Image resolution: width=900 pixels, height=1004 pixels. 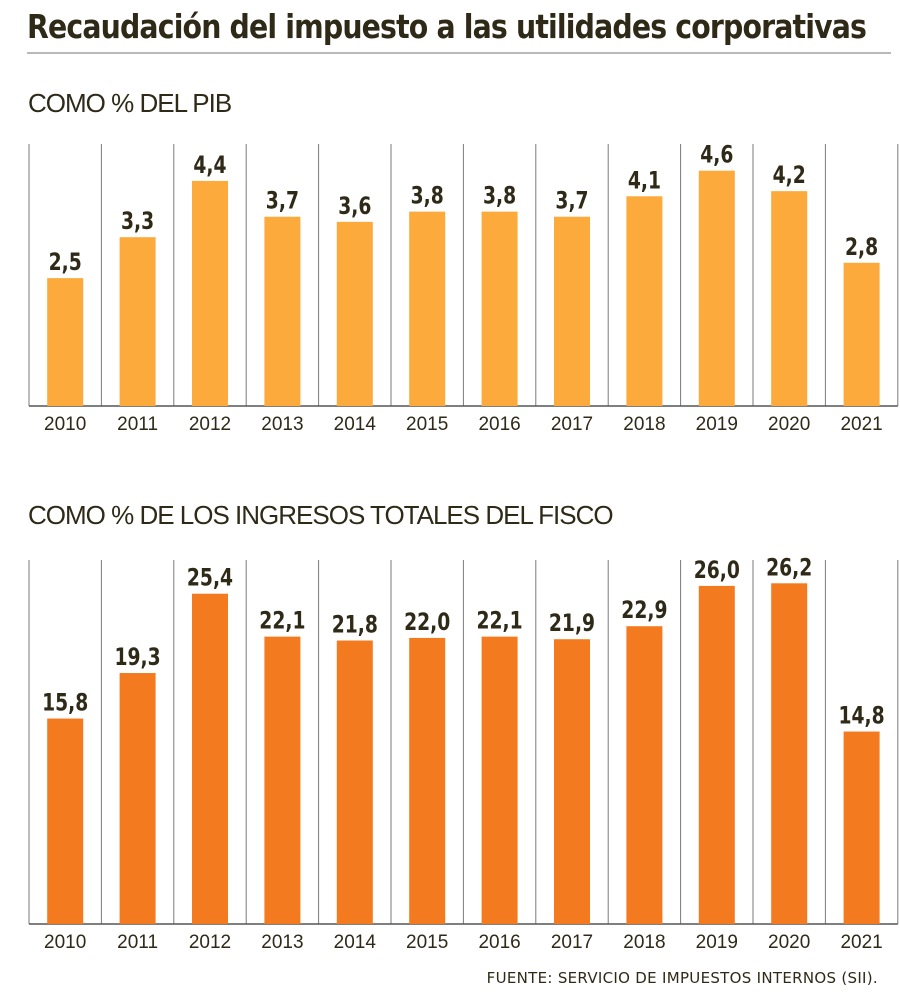 What do you see at coordinates (354, 313) in the screenshot?
I see `pib-bar-2014` at bounding box center [354, 313].